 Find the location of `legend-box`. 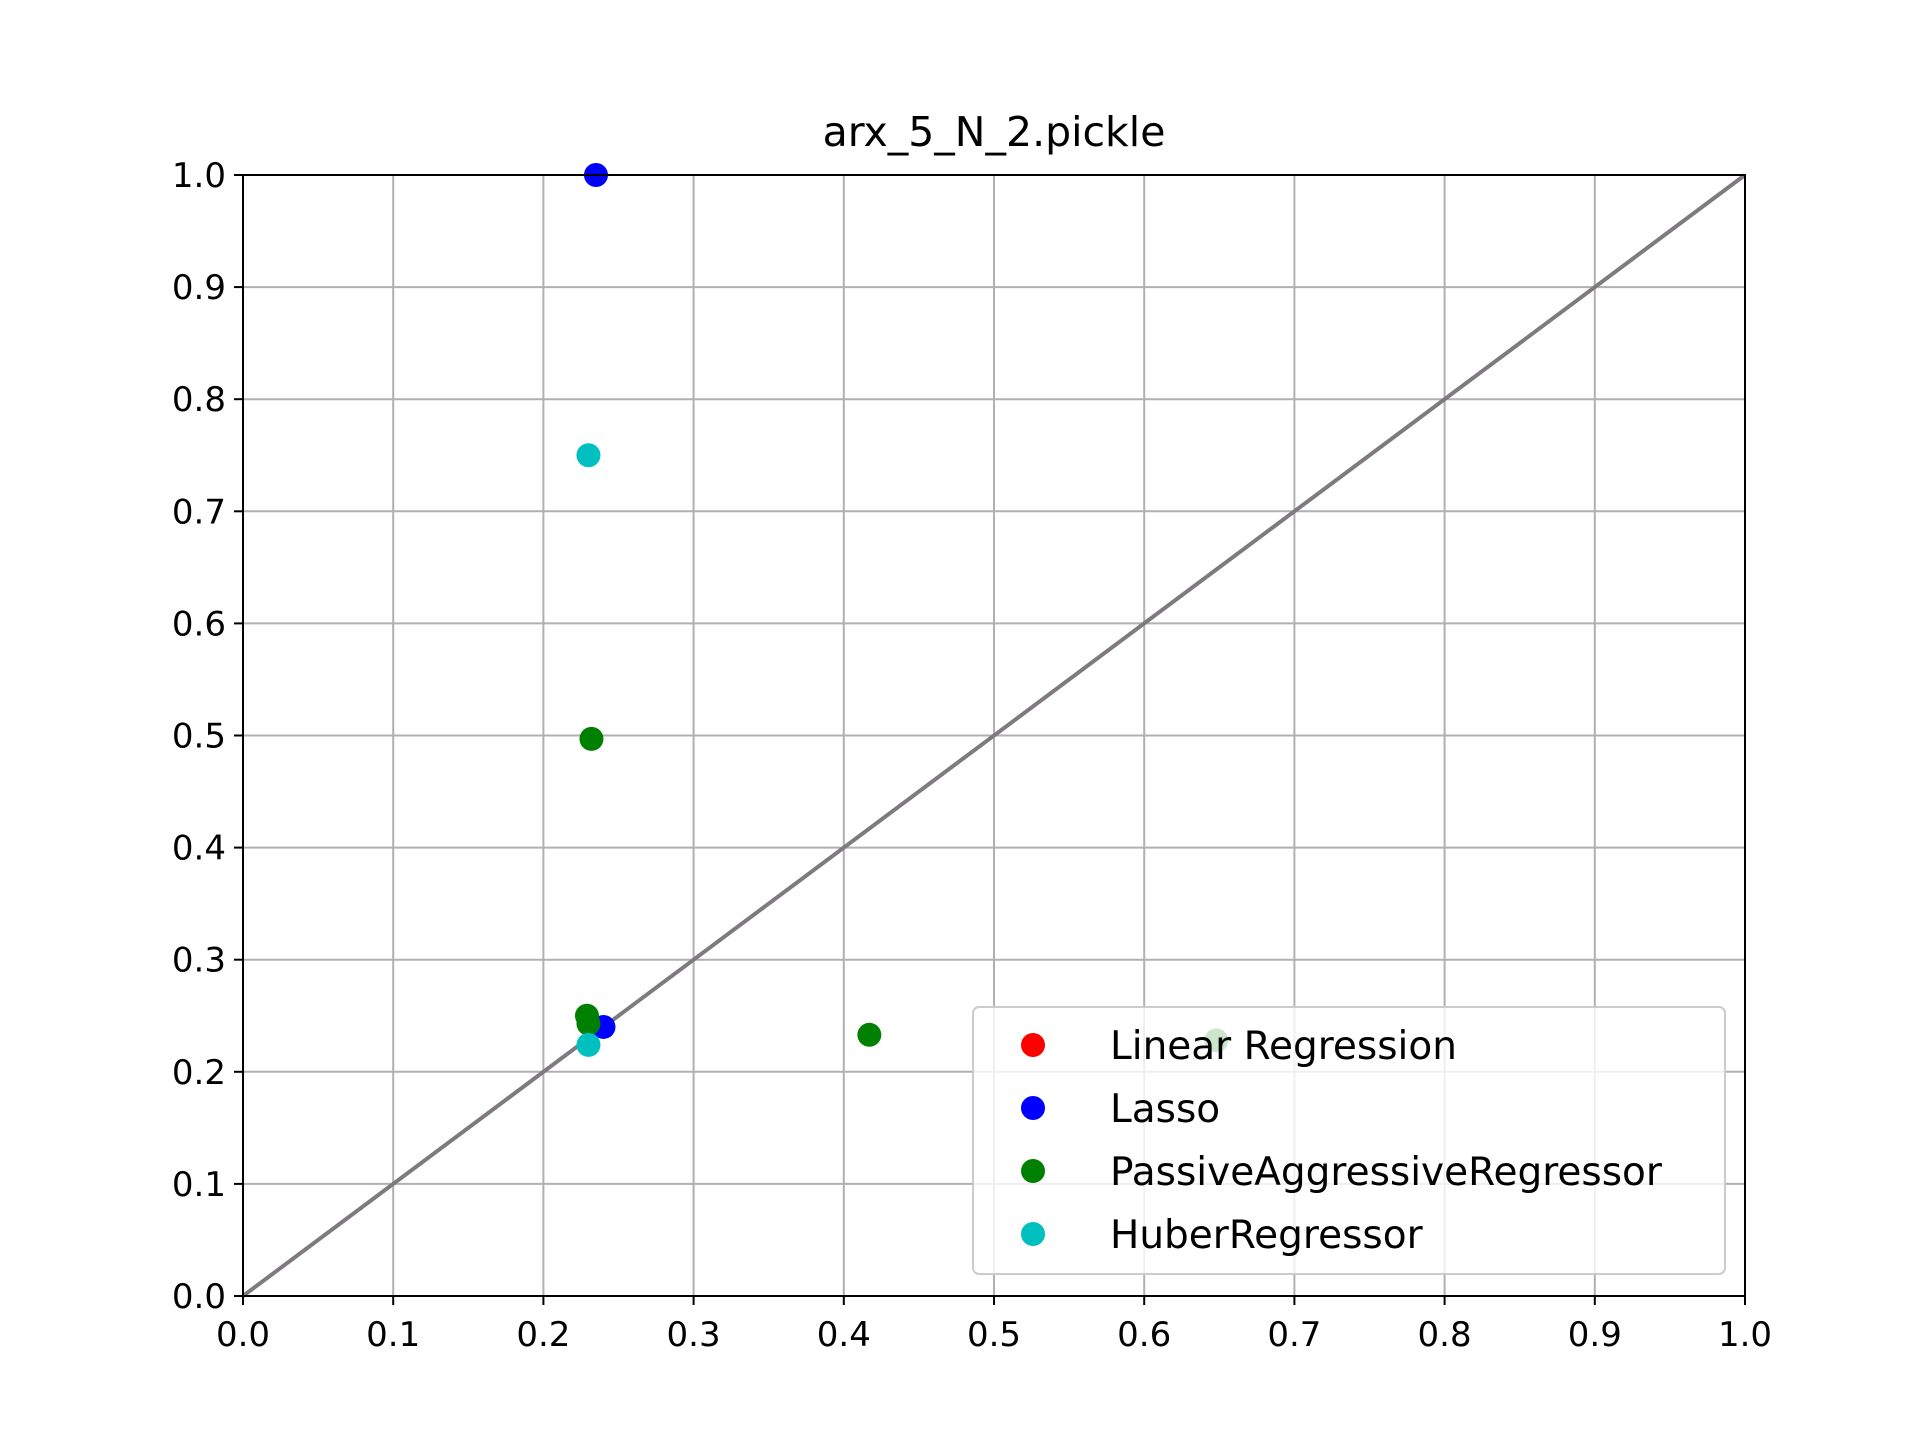

legend-box is located at coordinates (1349, 1140).